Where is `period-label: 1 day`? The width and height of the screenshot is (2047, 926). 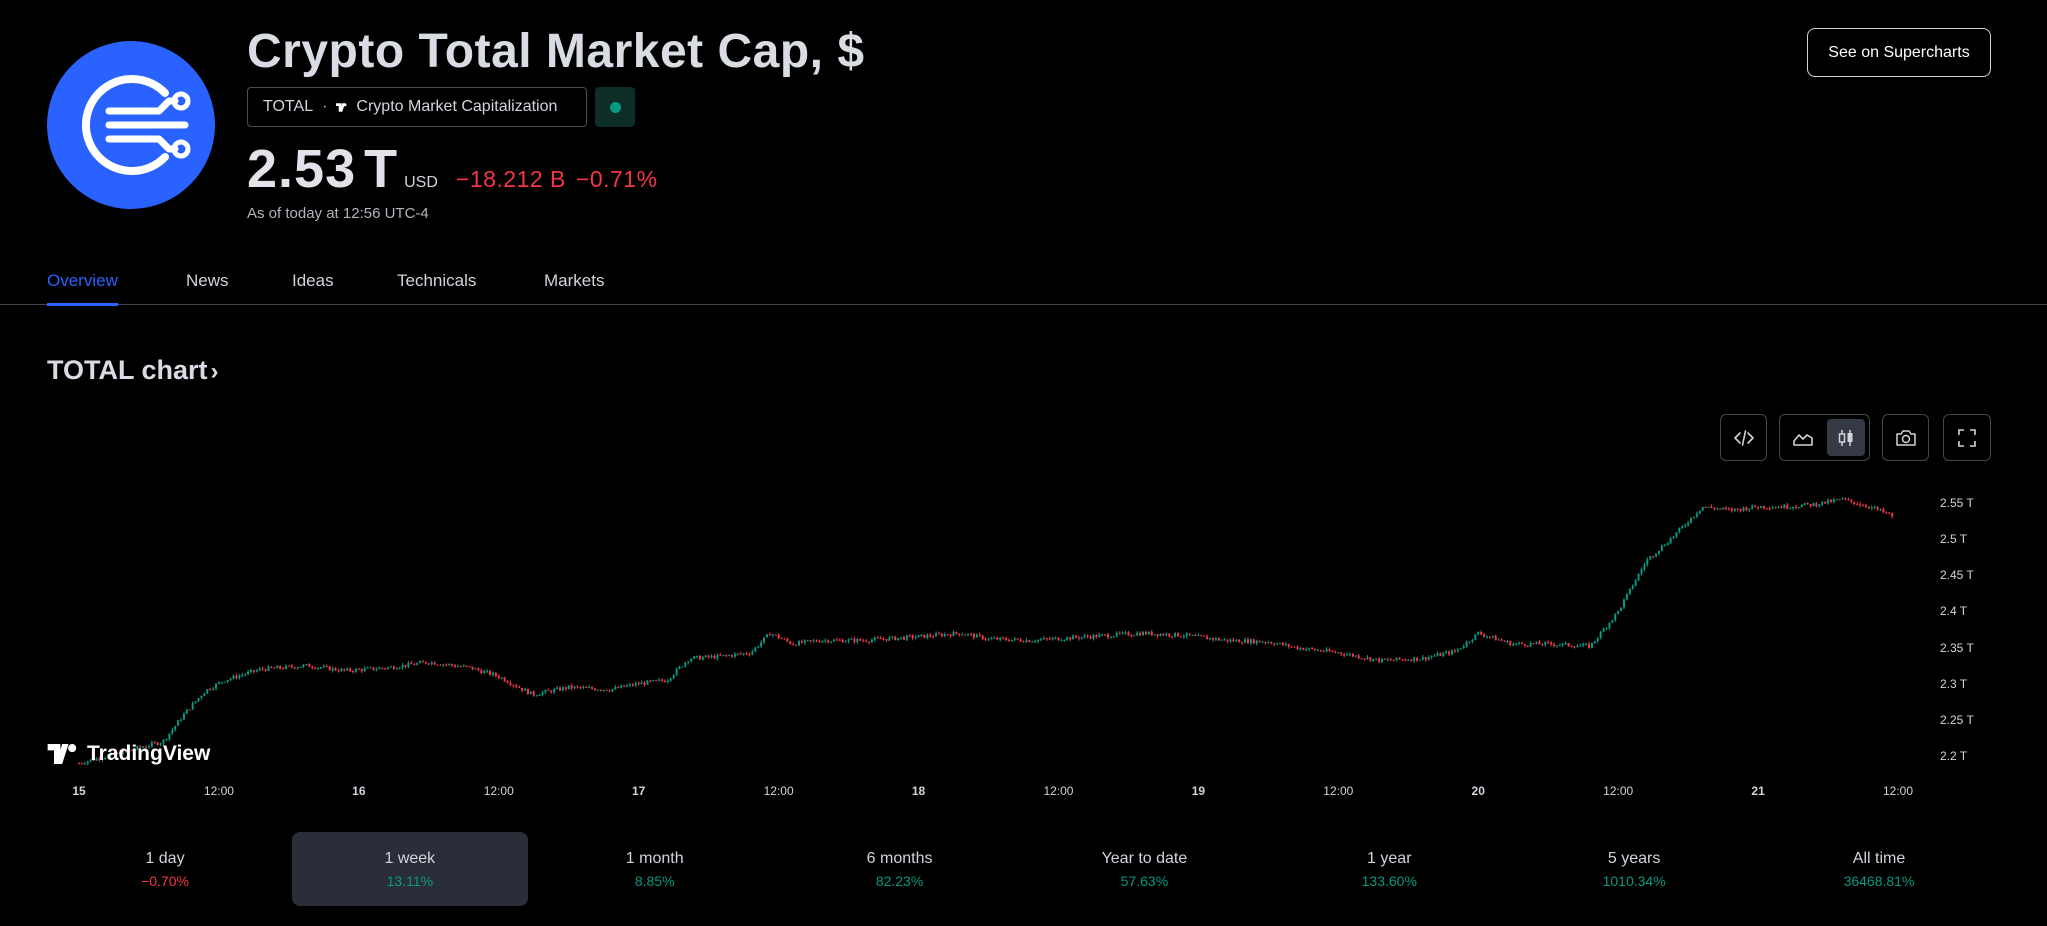 period-label: 1 day is located at coordinates (165, 858).